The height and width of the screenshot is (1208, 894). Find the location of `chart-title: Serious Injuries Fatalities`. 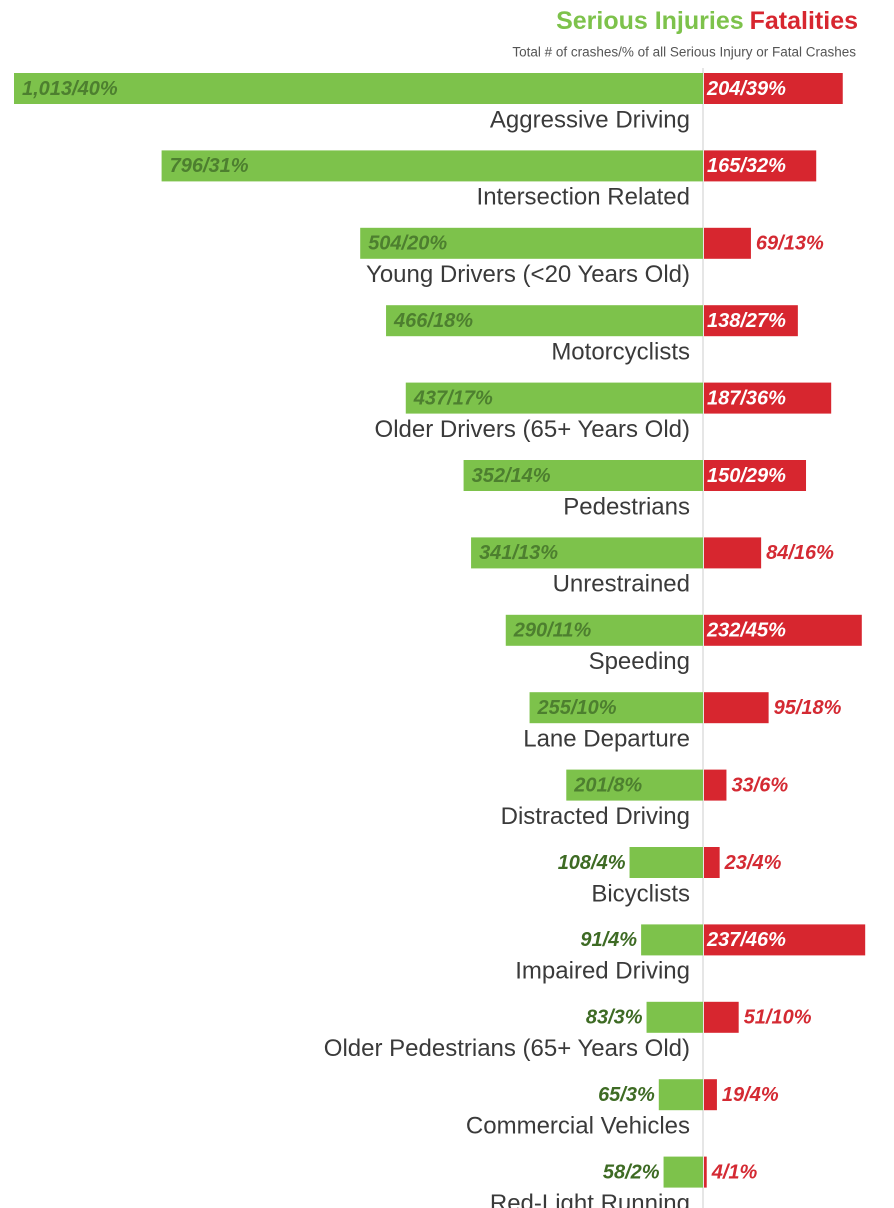

chart-title: Serious Injuries Fatalities is located at coordinates (707, 21).